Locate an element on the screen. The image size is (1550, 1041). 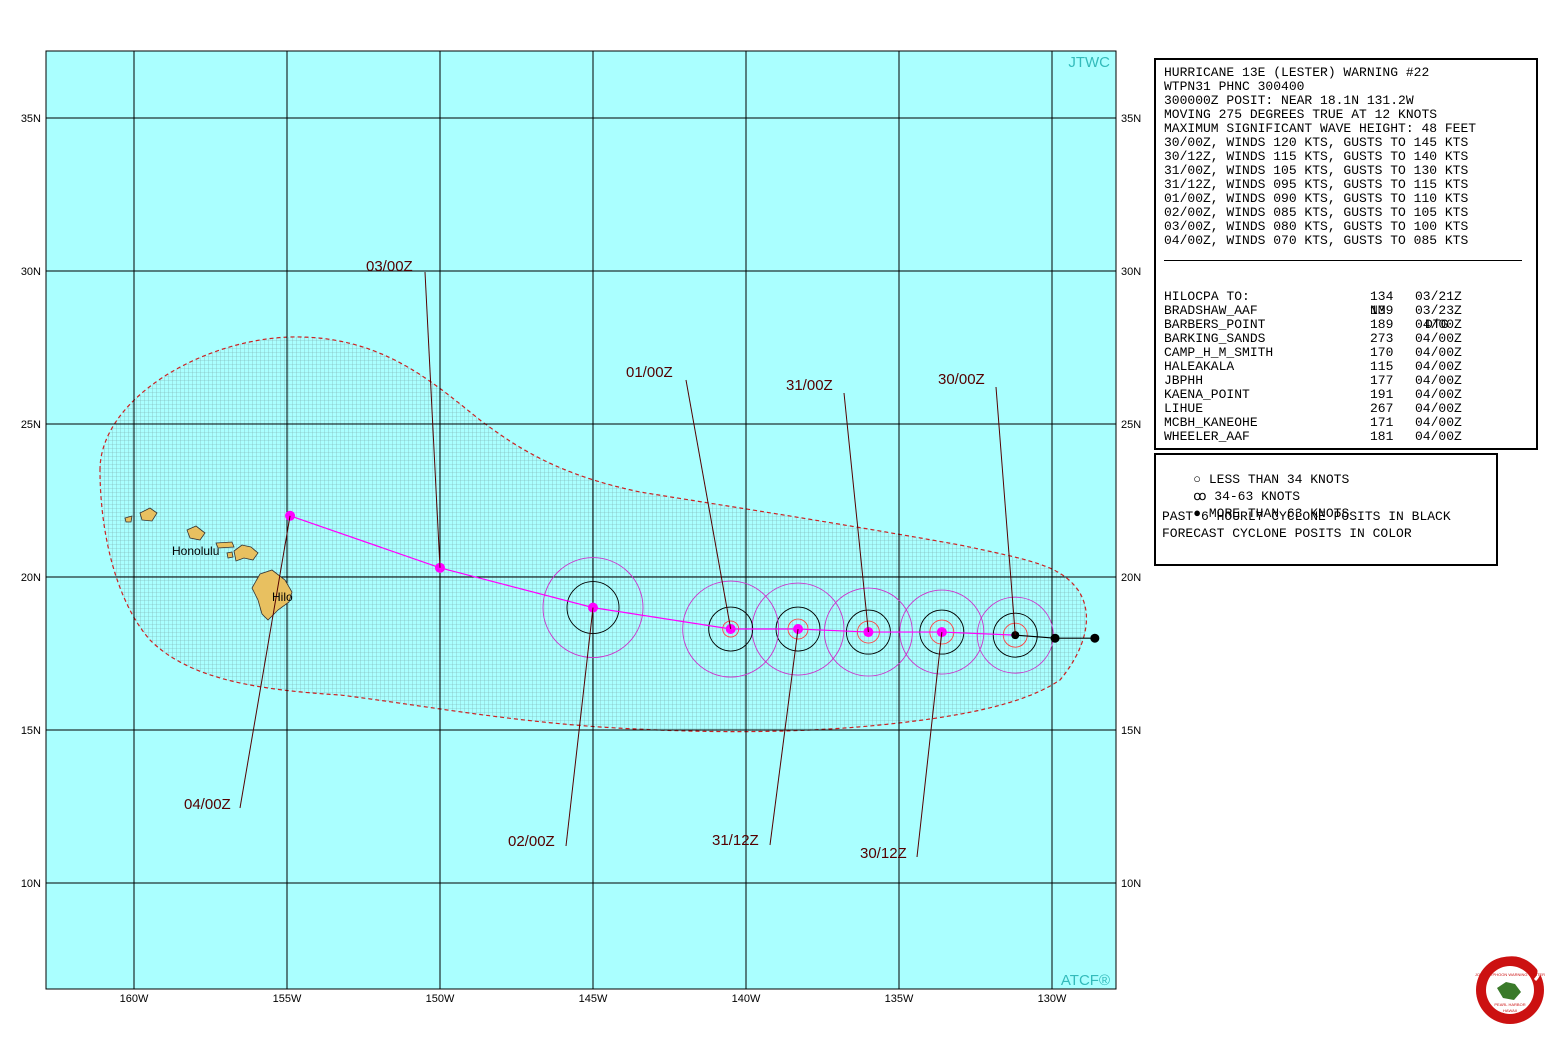
forecast-time-label: 01/00Z is located at coordinates (649, 372).